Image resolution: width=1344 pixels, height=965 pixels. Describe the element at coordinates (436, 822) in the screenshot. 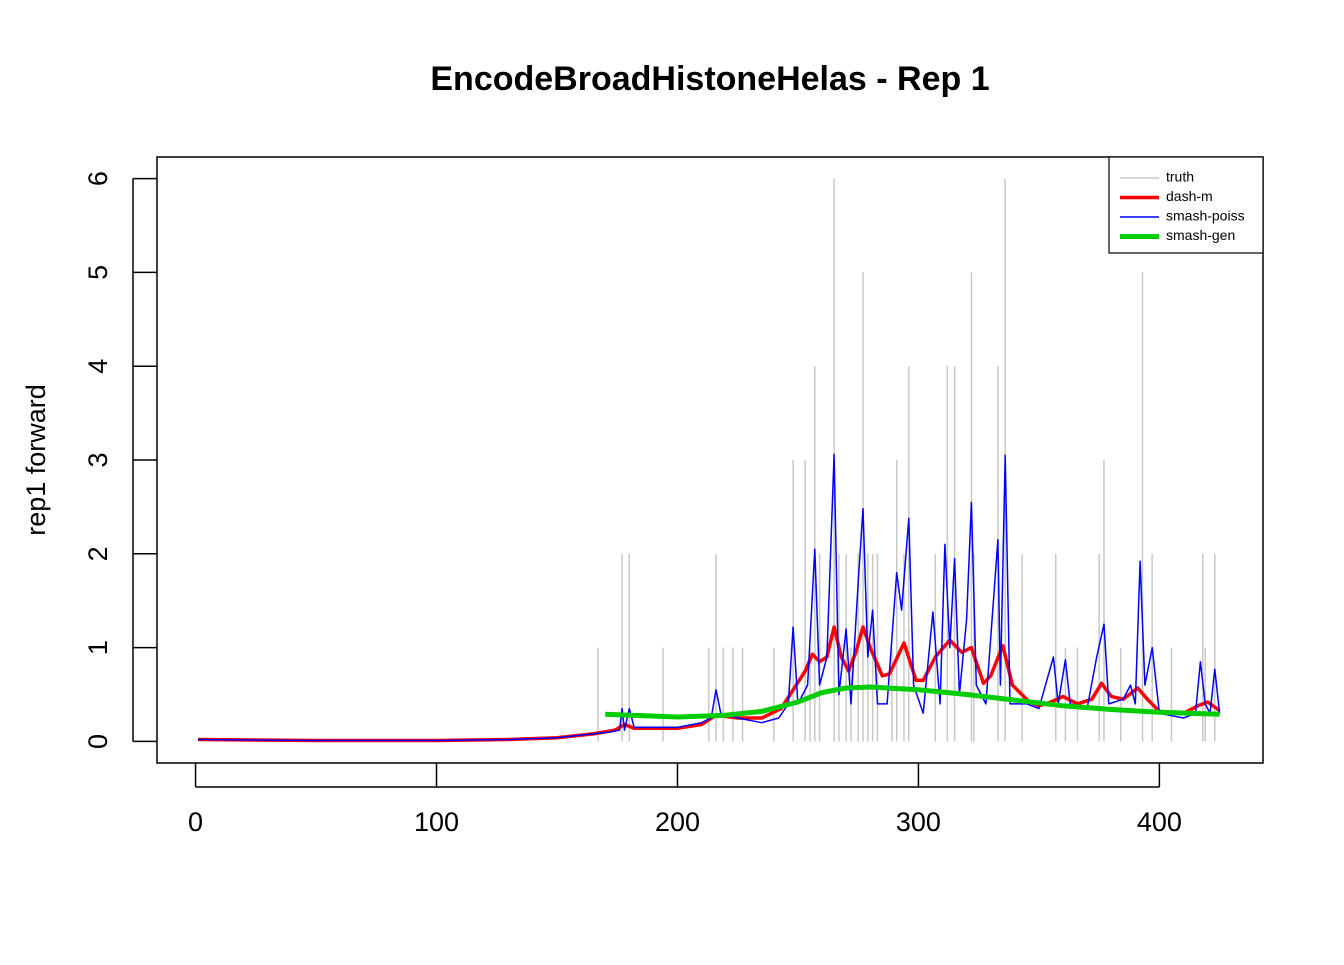

I see `x-tick-label: 100` at that location.